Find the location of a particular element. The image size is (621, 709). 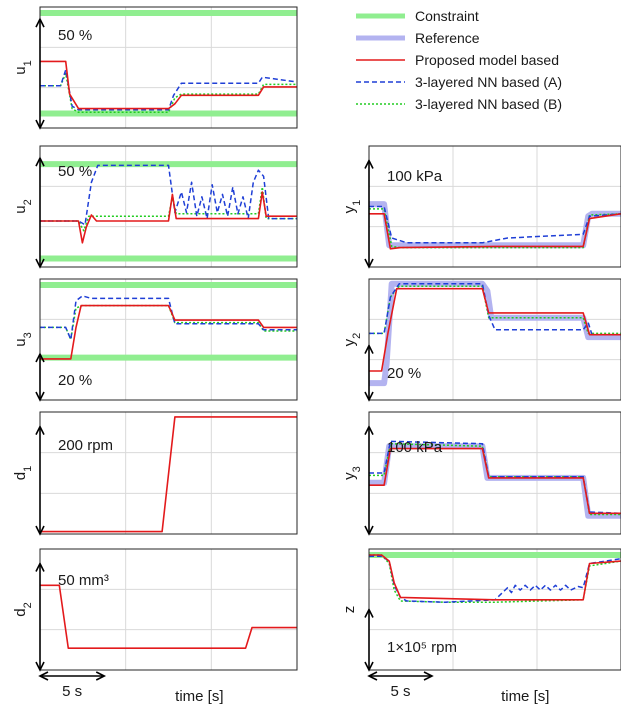

panel-z: 1×10⁵ rpm z is located at coordinates (481, 610).